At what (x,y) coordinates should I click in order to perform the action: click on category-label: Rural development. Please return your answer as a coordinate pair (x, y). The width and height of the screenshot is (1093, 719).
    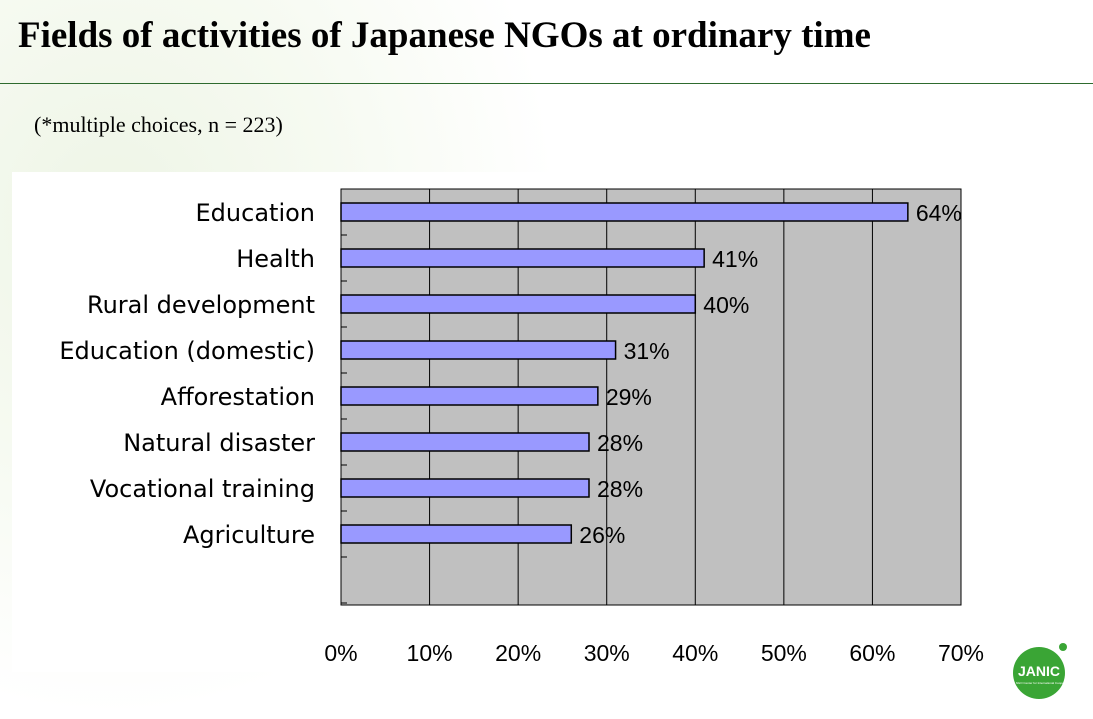
    Looking at the image, I should click on (201, 305).